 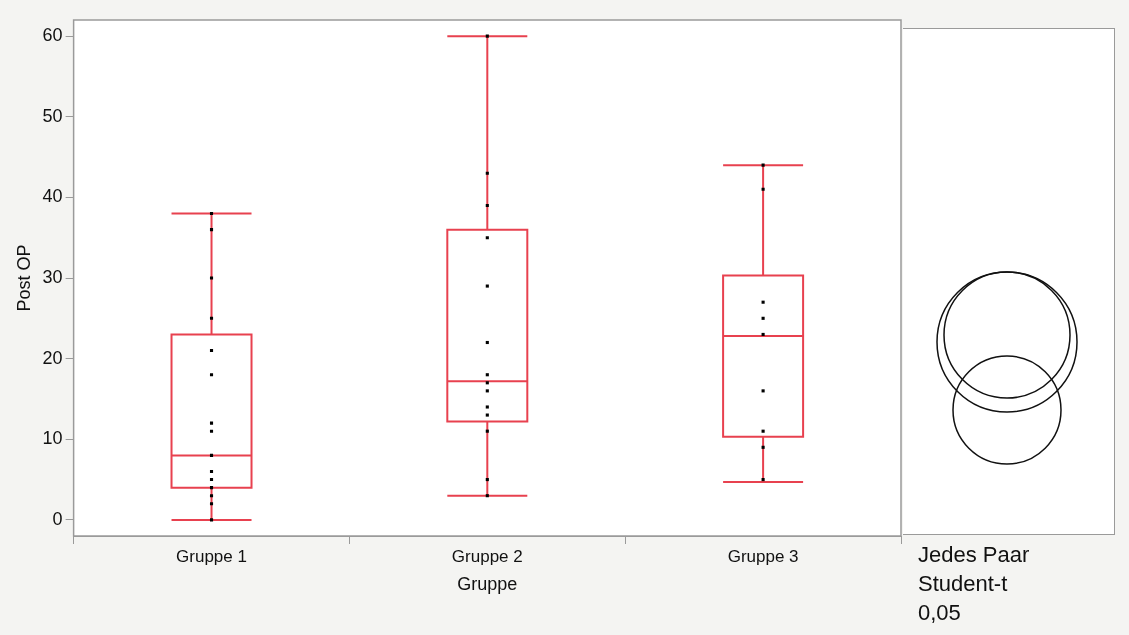 I want to click on text: Student-t, so click(x=963, y=584).